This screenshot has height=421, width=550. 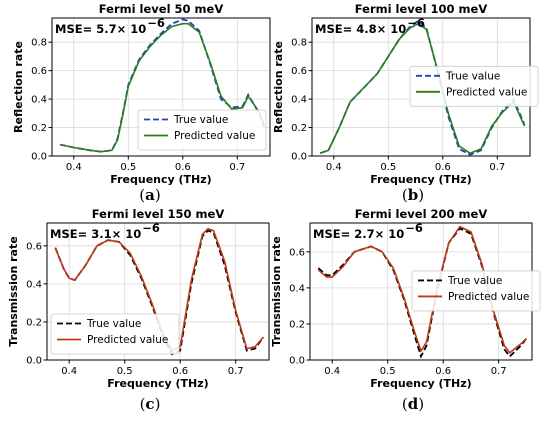 What do you see at coordinates (150, 195) in the screenshot?
I see `caption-letter: a` at bounding box center [150, 195].